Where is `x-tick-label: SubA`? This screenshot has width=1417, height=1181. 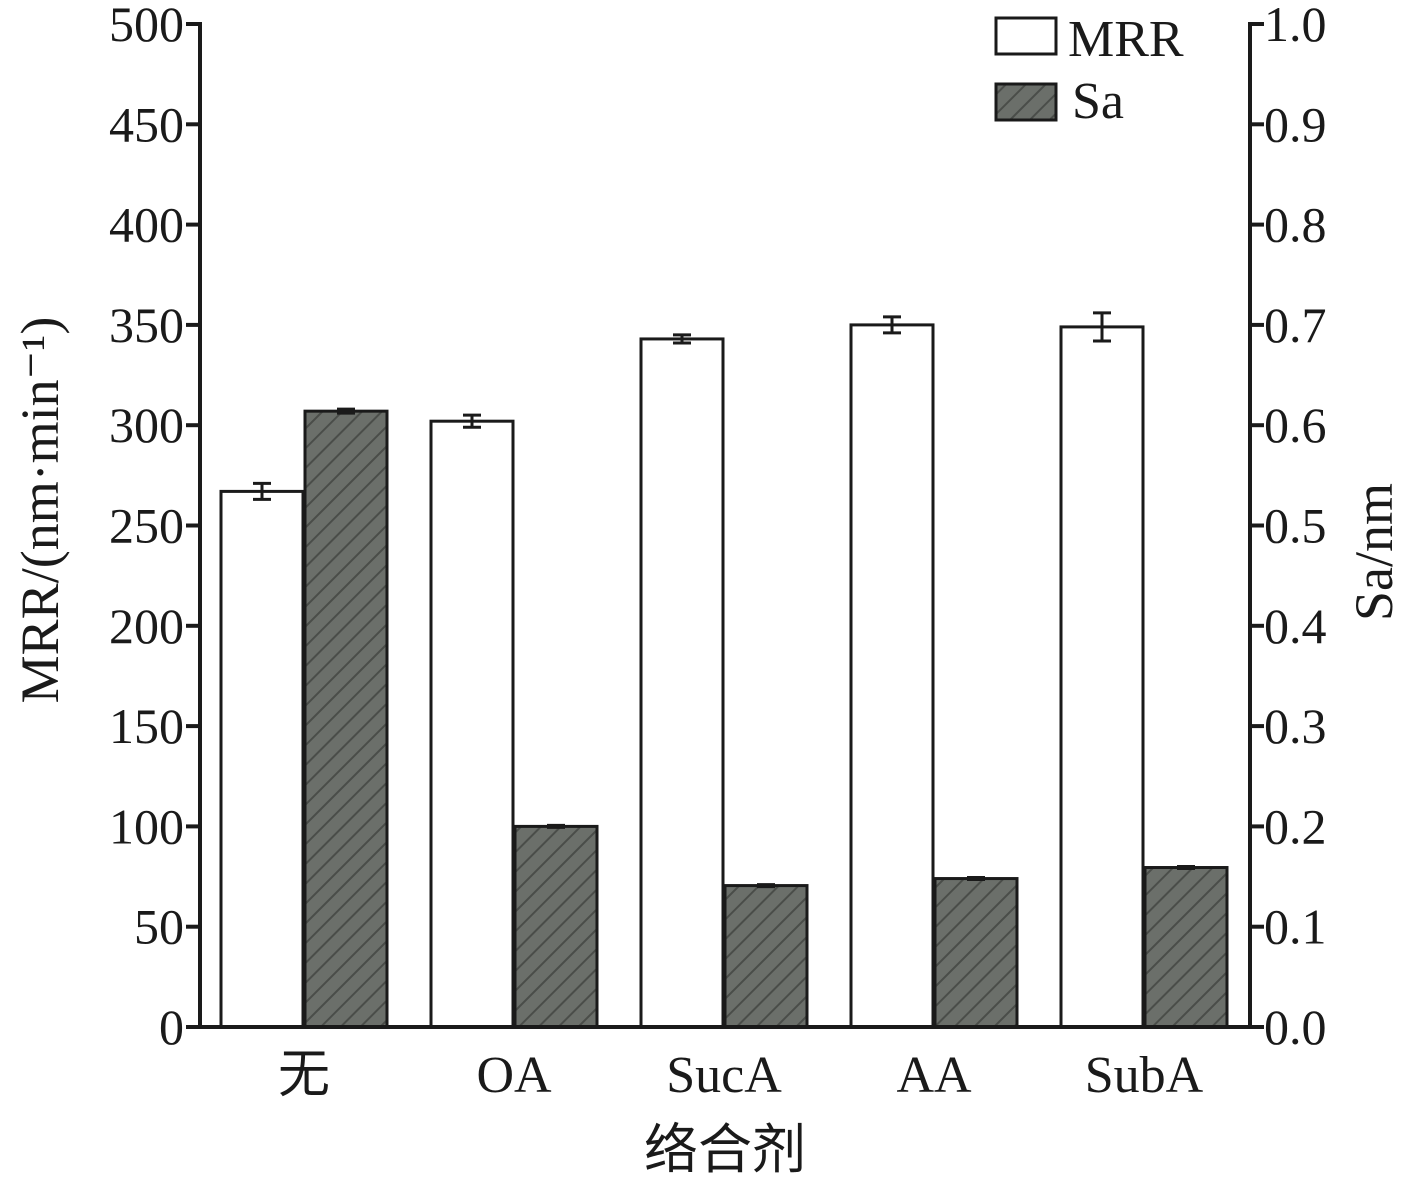
x-tick-label: SubA is located at coordinates (1144, 1075).